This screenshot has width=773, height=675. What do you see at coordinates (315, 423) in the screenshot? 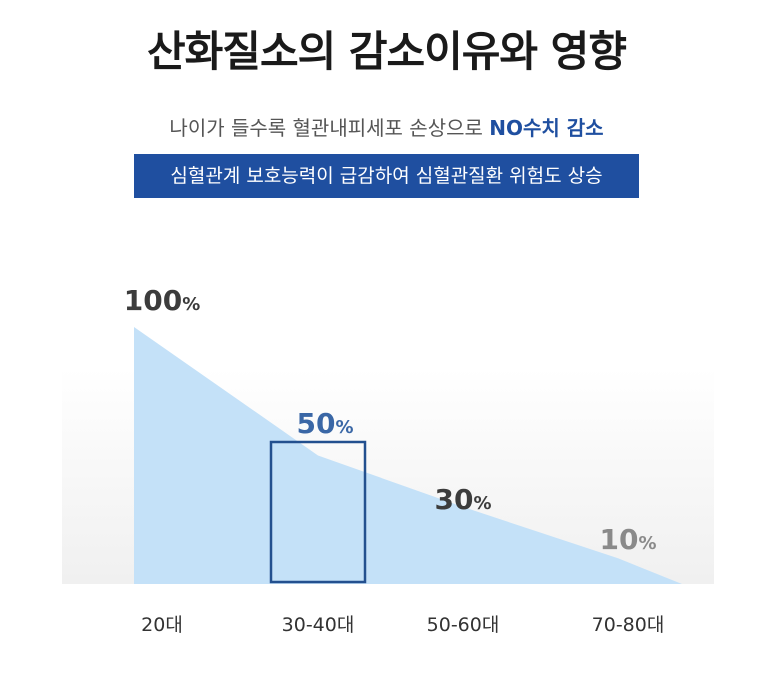
I see `value-number: 50` at bounding box center [315, 423].